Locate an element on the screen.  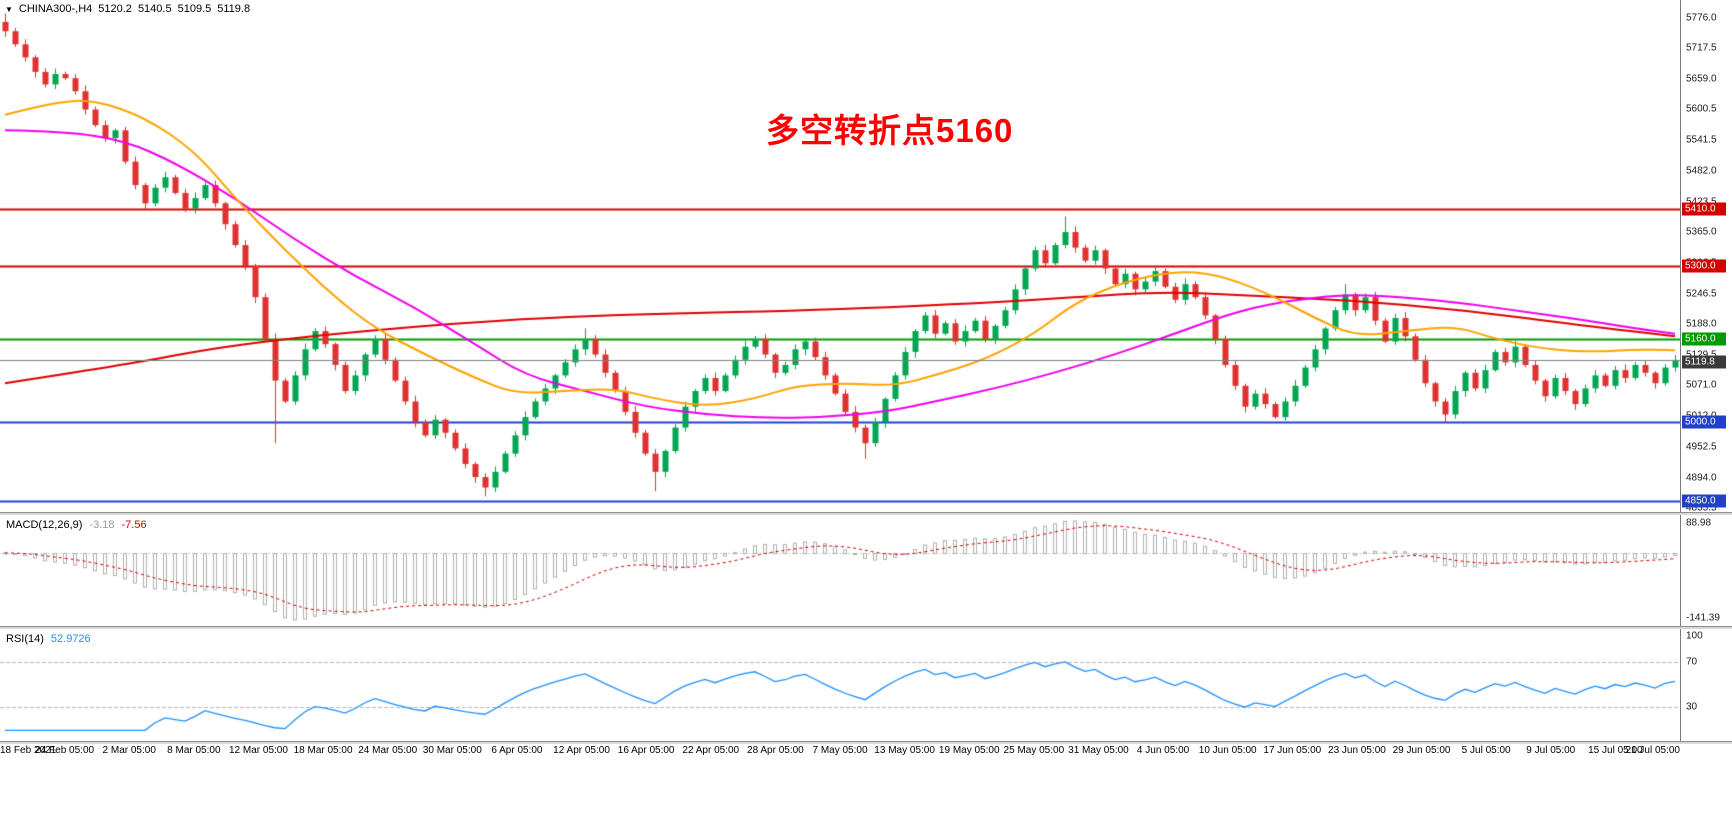
price-tick-label: 5246.5 is located at coordinates (1701, 294).